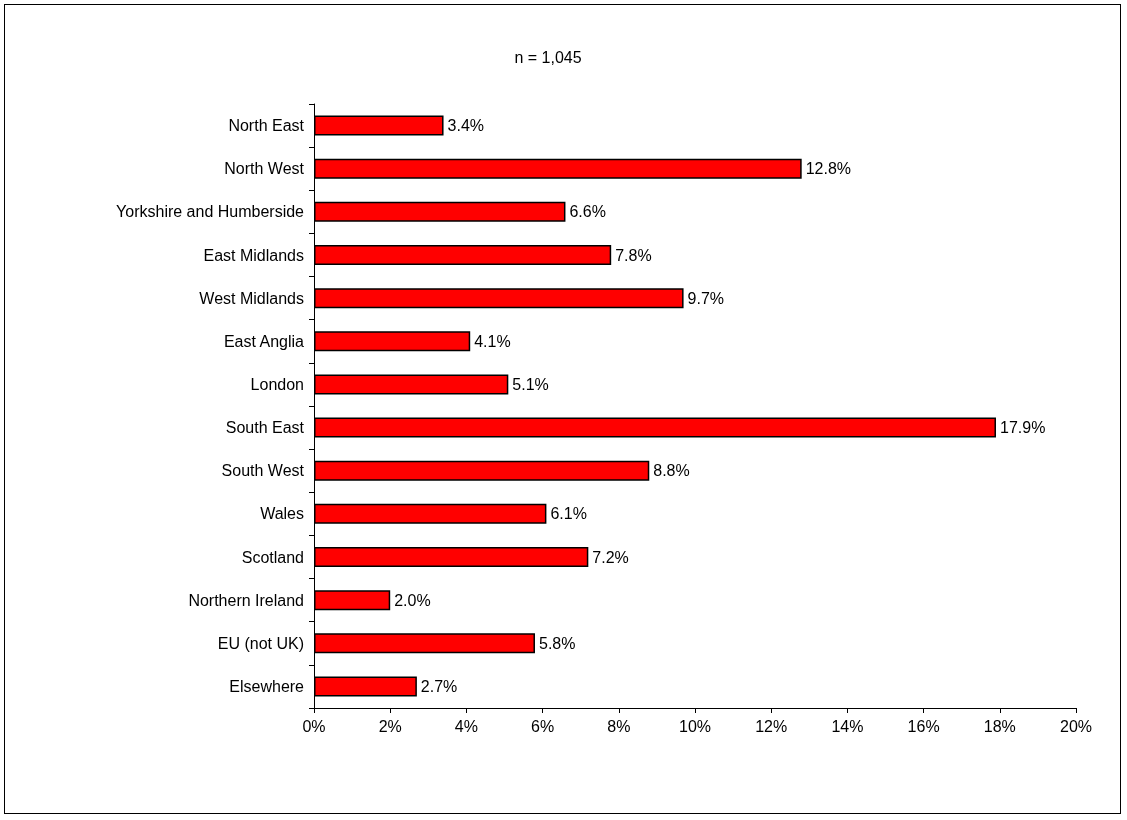  Describe the element at coordinates (1076, 726) in the screenshot. I see `x-tick-label: 20%` at that location.